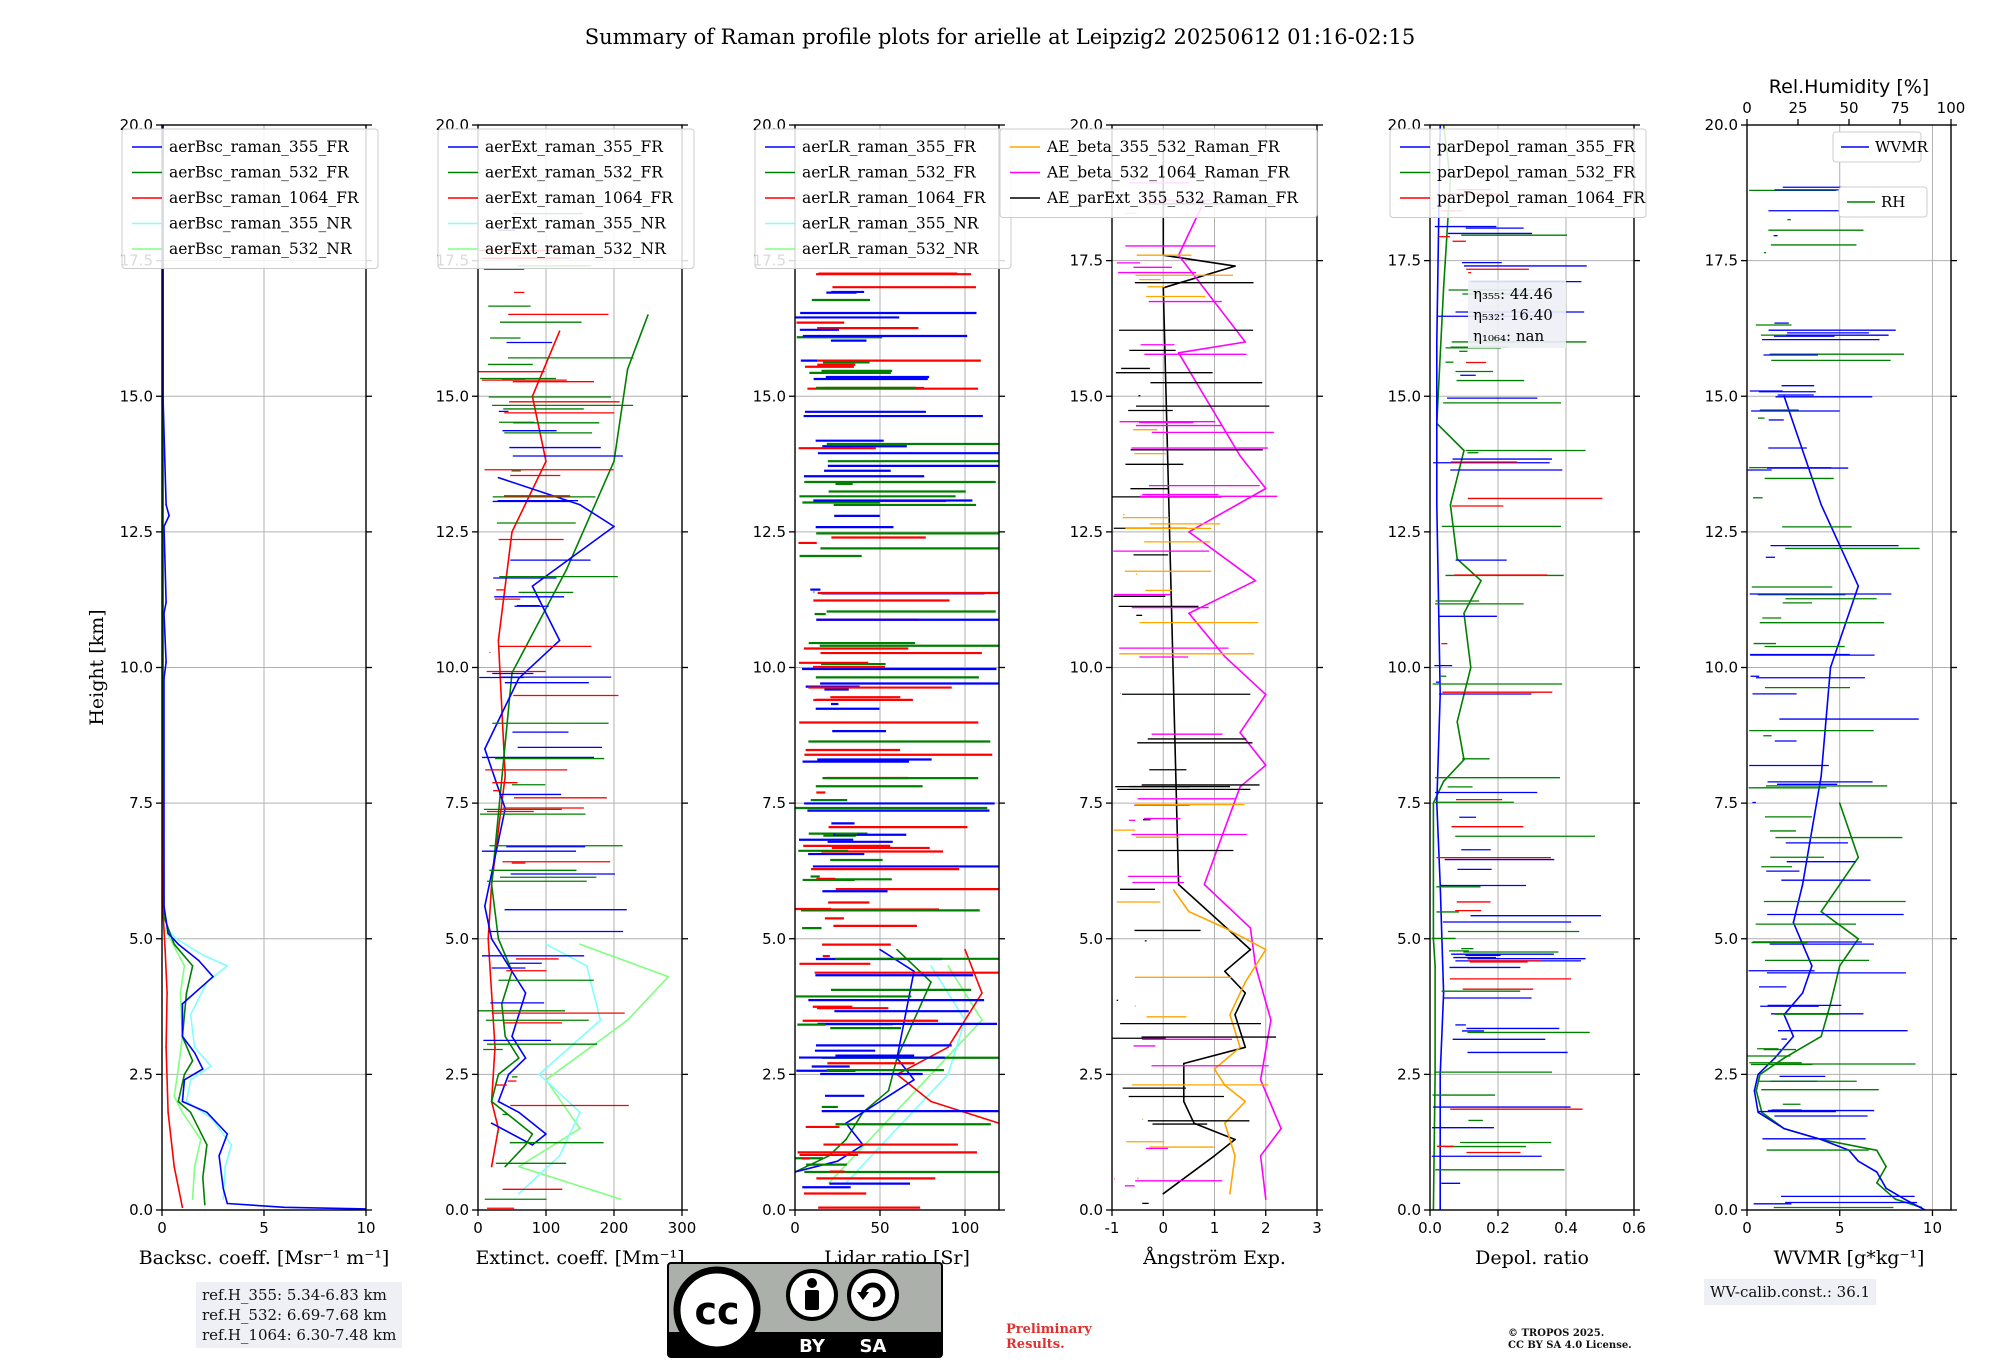 The height and width of the screenshot is (1360, 2000). I want to click on x-tick-label: 50, so click(879, 1228).